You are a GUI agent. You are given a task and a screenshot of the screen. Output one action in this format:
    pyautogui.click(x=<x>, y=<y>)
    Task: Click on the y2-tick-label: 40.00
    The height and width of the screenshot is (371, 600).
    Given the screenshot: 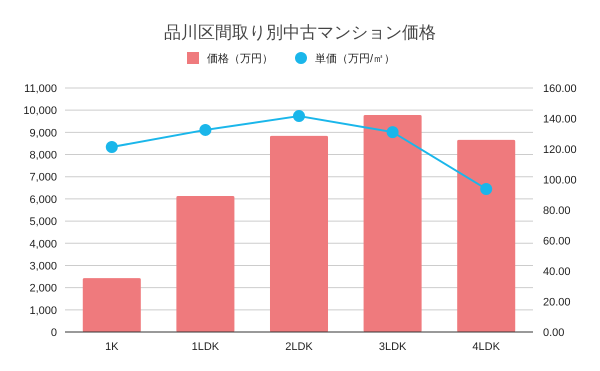 What is the action you would take?
    pyautogui.click(x=557, y=272)
    